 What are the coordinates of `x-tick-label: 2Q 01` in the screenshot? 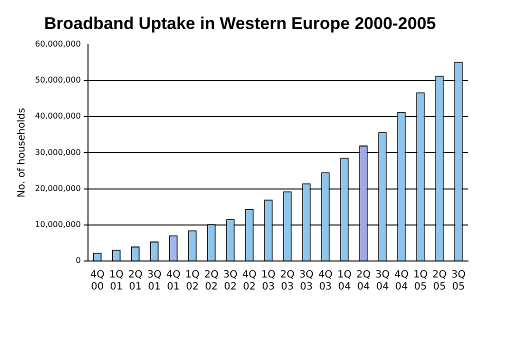 It's located at (135, 281).